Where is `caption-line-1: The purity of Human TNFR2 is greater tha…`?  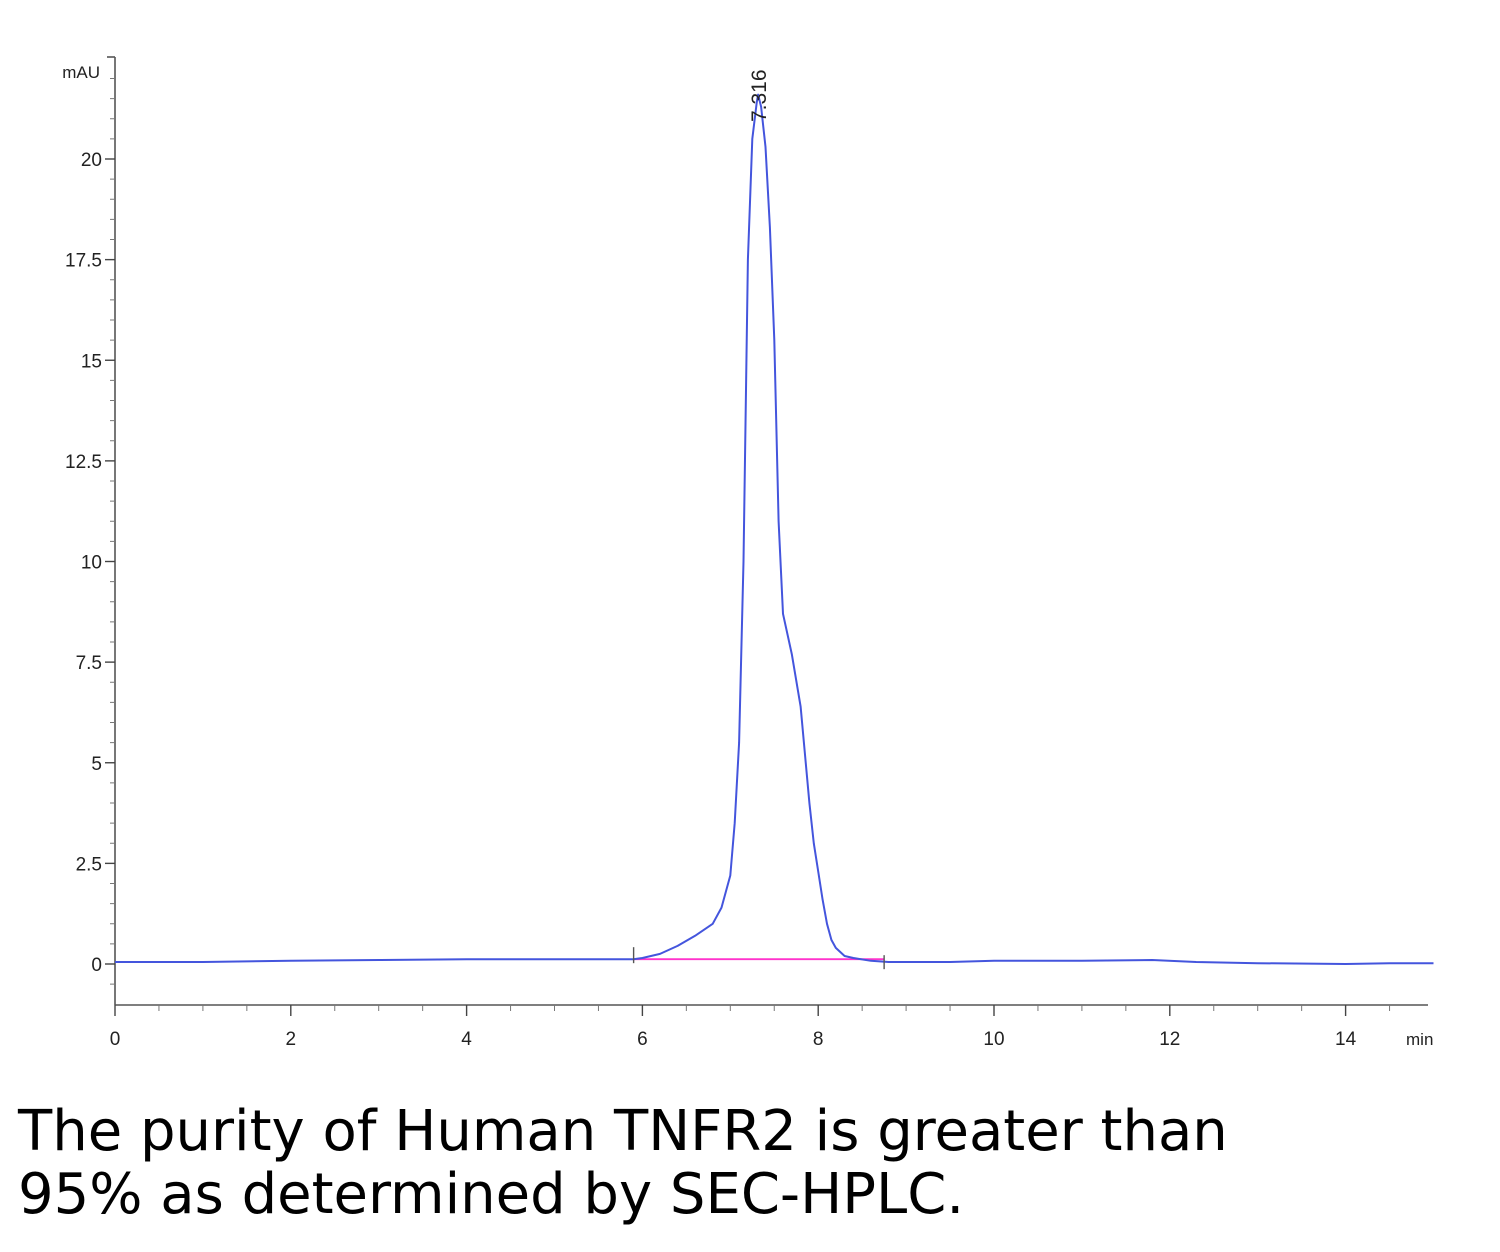
caption-line-1: The purity of Human TNFR2 is greater tha… is located at coordinates (623, 1131).